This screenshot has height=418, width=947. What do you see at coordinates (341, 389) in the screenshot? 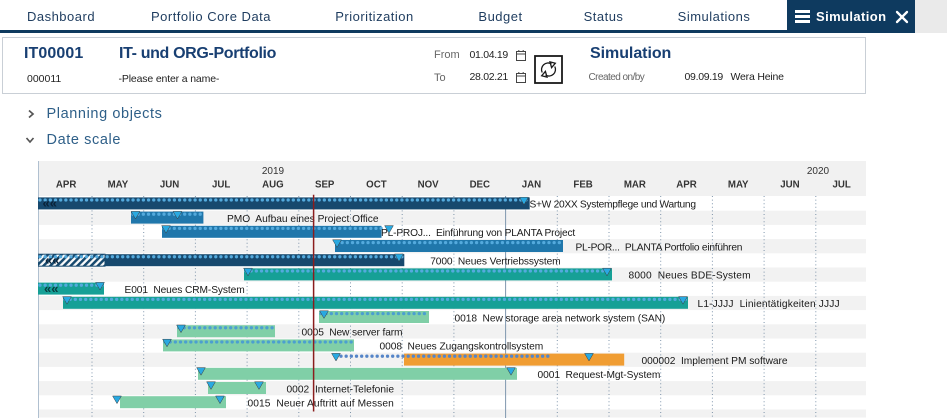
I see `svg-text: 0002 Internet-Telefonie` at bounding box center [341, 389].